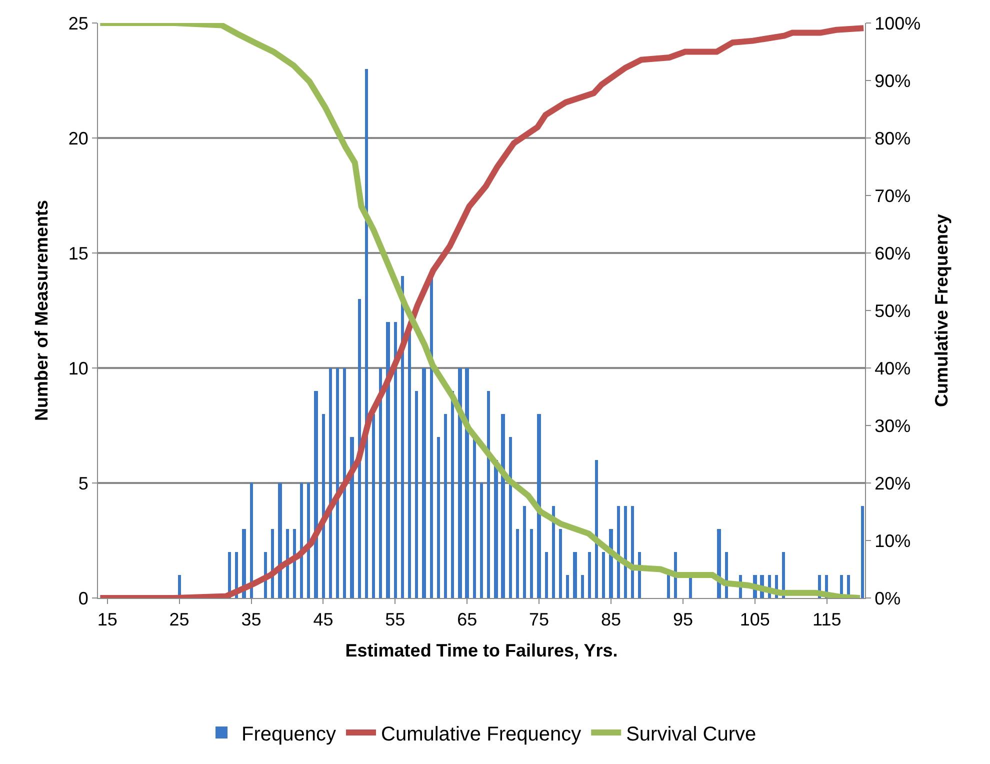 This screenshot has height=764, width=990. Describe the element at coordinates (892, 196) in the screenshot. I see `y2-tick-label: 70%` at that location.